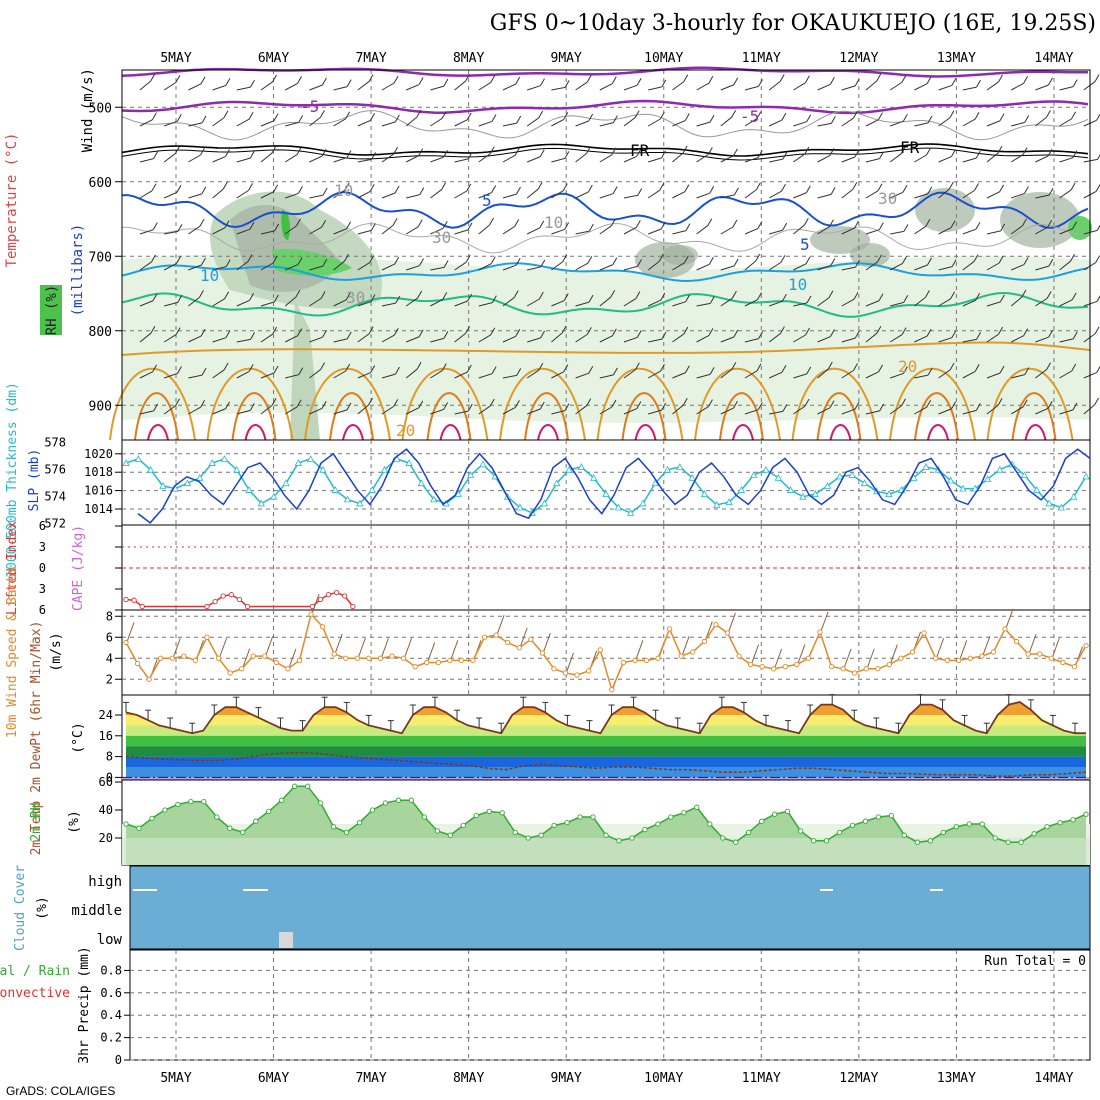  What do you see at coordinates (35, 993) in the screenshot?
I see `precip-convective-label: Convective` at bounding box center [35, 993].